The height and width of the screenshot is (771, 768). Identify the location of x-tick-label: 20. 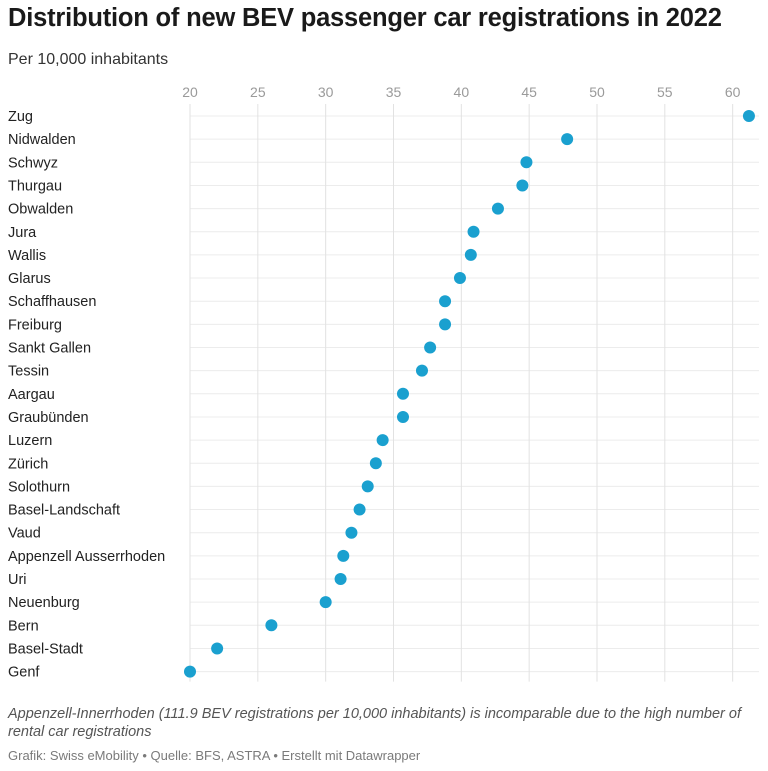
(190, 92).